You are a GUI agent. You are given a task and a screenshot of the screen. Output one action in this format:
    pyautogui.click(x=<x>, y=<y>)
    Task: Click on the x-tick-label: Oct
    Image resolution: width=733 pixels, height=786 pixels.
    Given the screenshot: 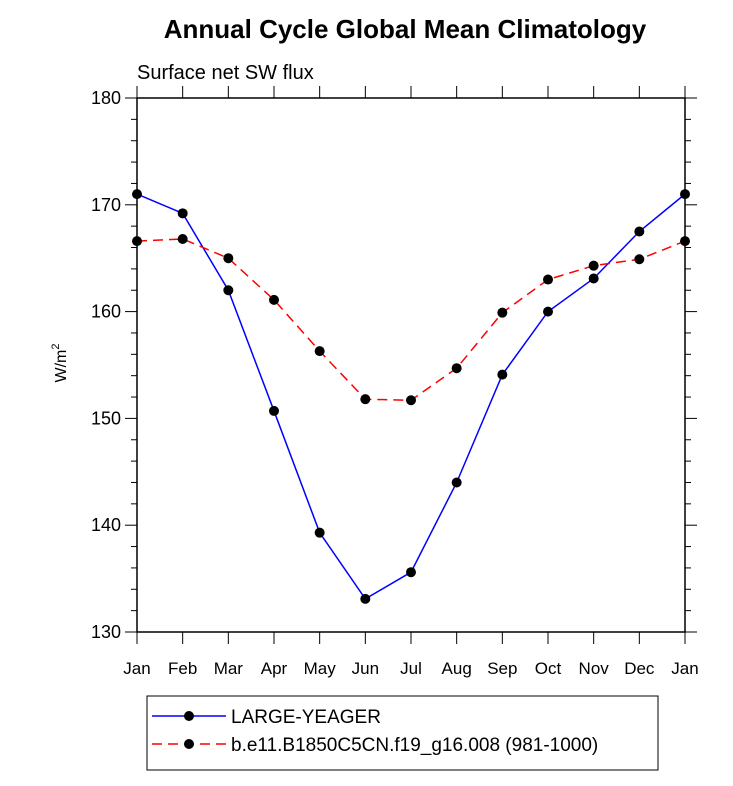 What is the action you would take?
    pyautogui.click(x=548, y=668)
    